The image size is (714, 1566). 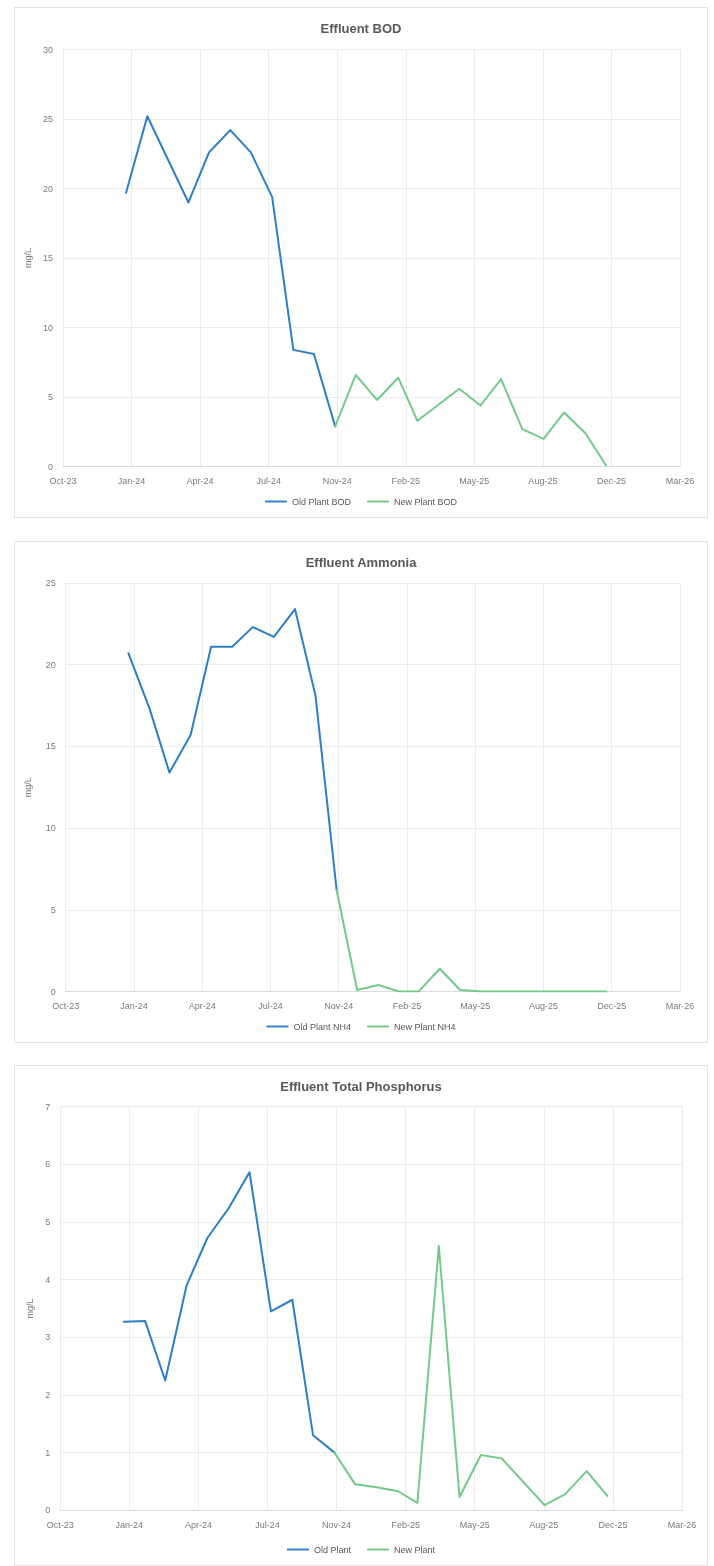 I want to click on legend-label: Old Plant NH4, so click(x=322, y=1026).